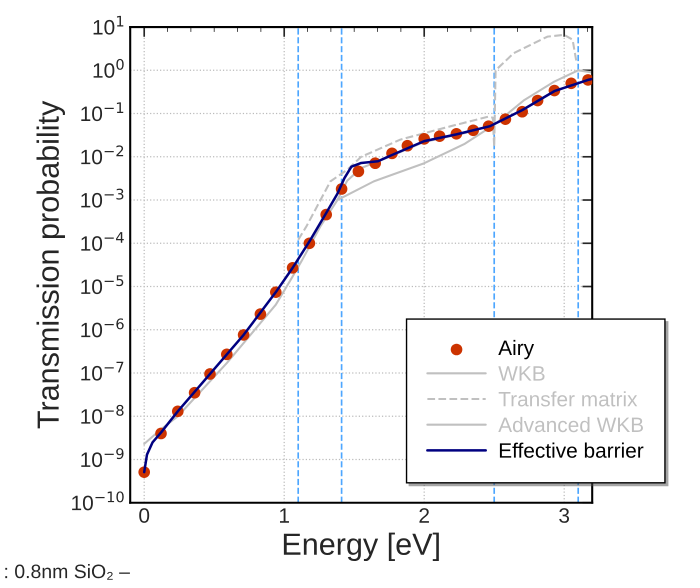 This screenshot has height=588, width=700. I want to click on y-tick-label: 10$^{0}$, so click(109, 68).